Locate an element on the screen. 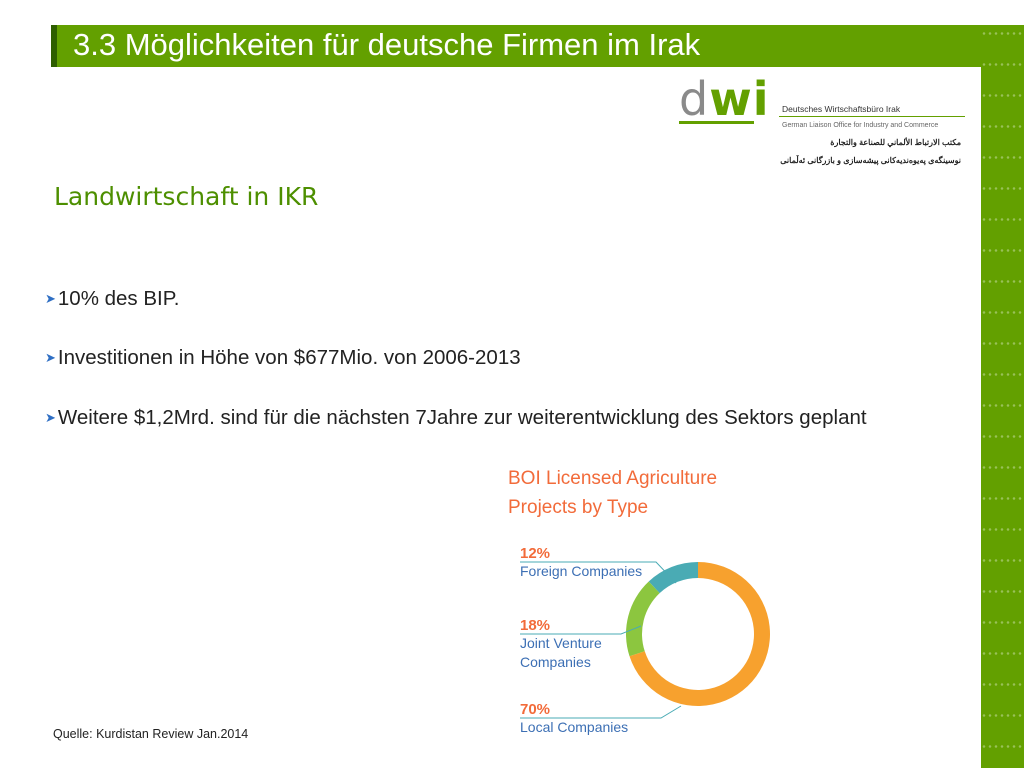 The width and height of the screenshot is (1024, 768). slice-category-label: Local Companies is located at coordinates (574, 727).